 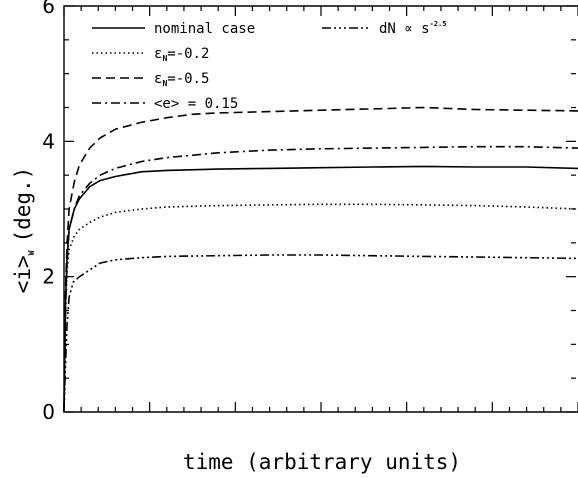 I want to click on y-axis-label-unit: (deg.), so click(x=23, y=205).